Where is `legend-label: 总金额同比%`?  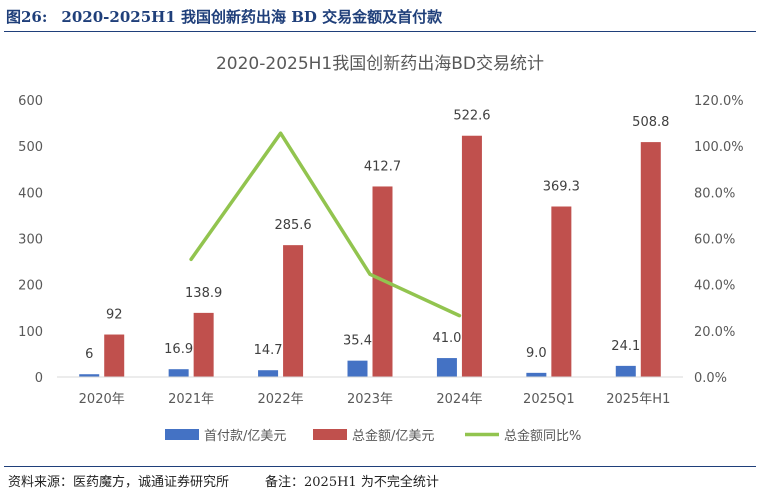
legend-label: 总金额同比% is located at coordinates (542, 436).